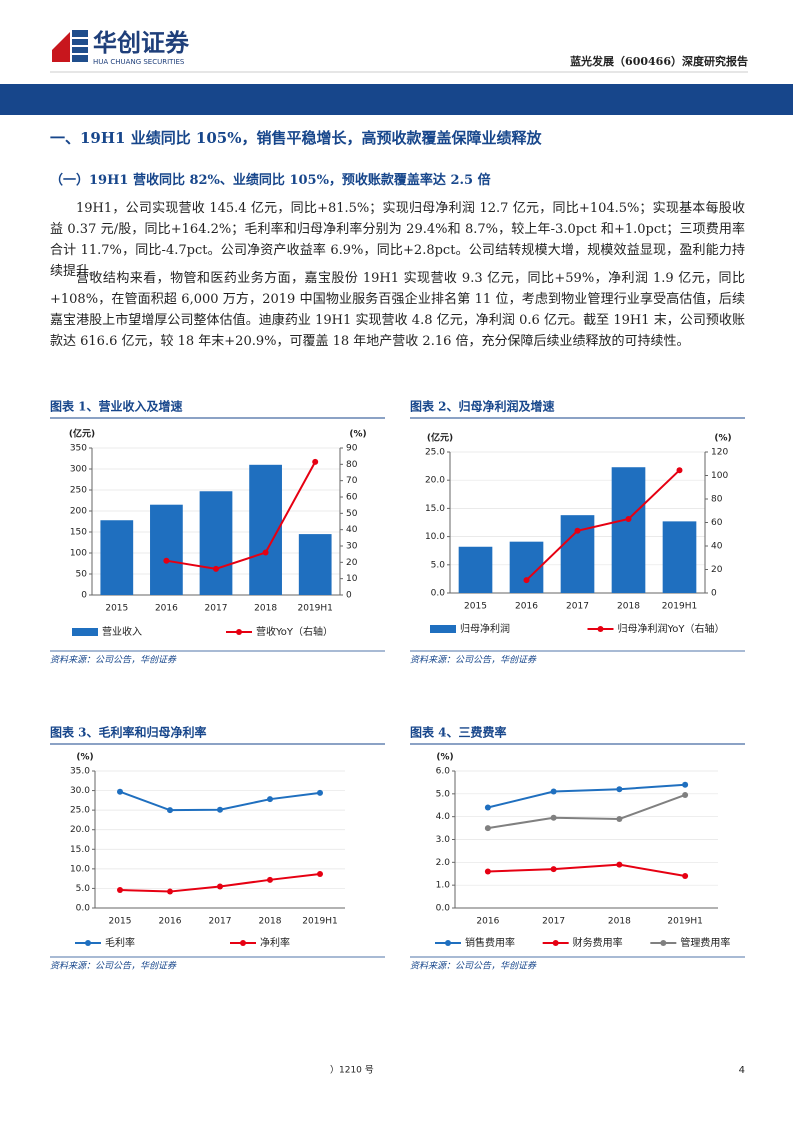  I want to click on y-tick-label: 50, so click(82, 575).